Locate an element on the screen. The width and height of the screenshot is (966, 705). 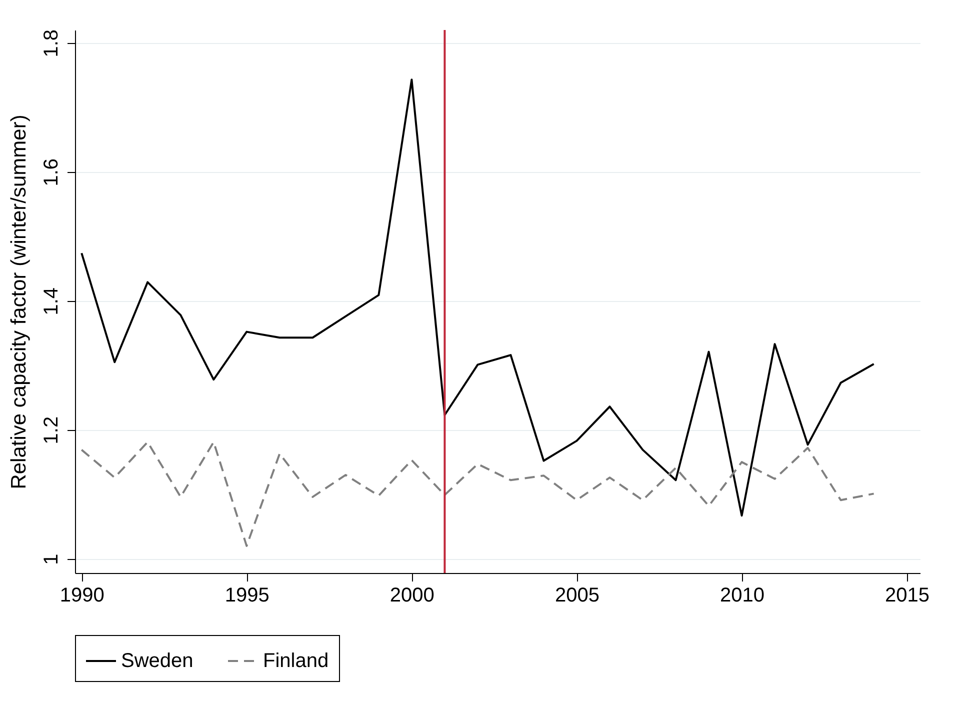
y-tick-label: 1.8 is located at coordinates (51, 43).